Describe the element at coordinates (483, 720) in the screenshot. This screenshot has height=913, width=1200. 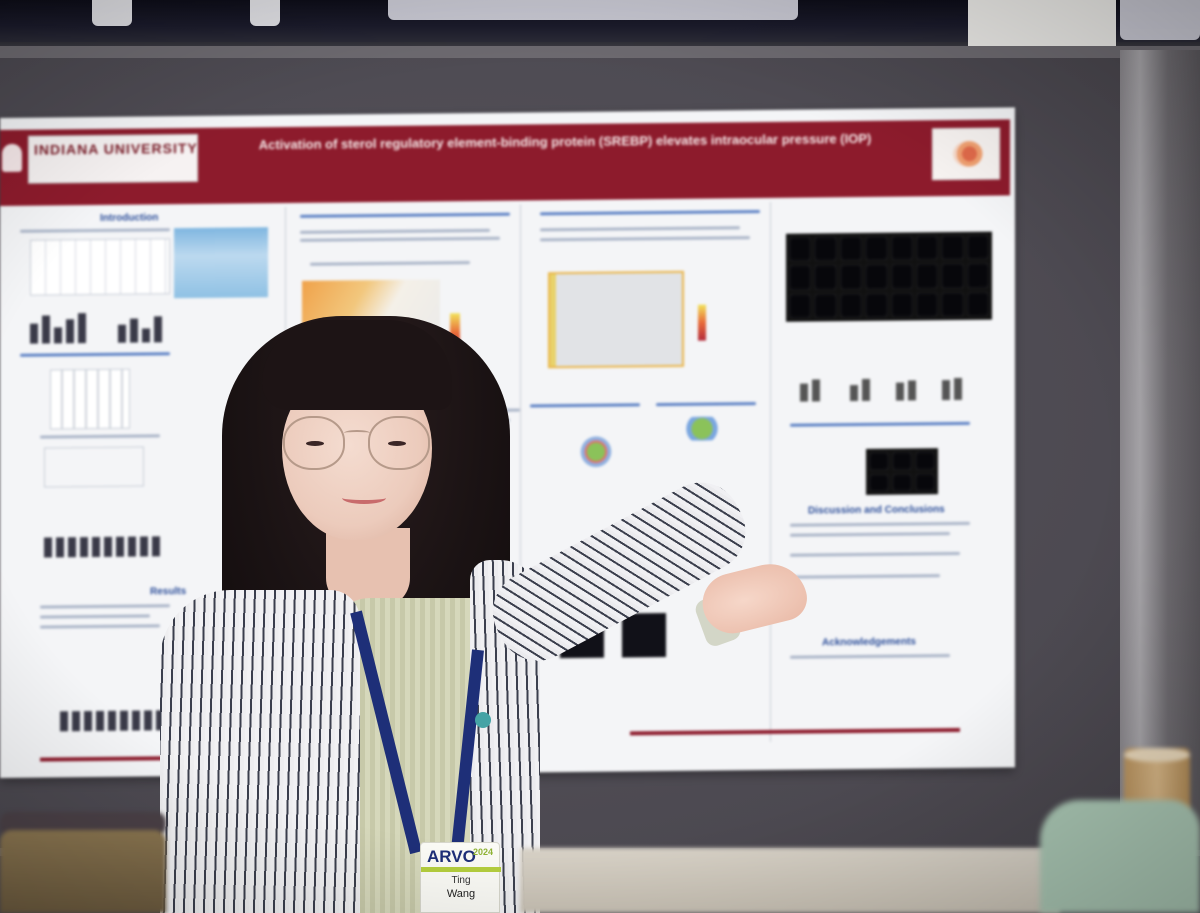
I see `lanyard-clip` at that location.